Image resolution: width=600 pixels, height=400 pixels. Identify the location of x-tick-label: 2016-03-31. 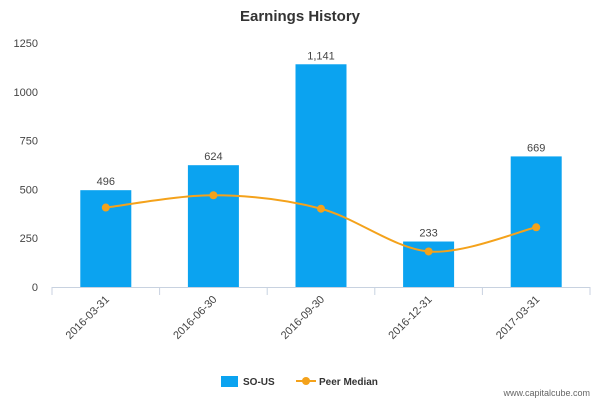
(88, 318).